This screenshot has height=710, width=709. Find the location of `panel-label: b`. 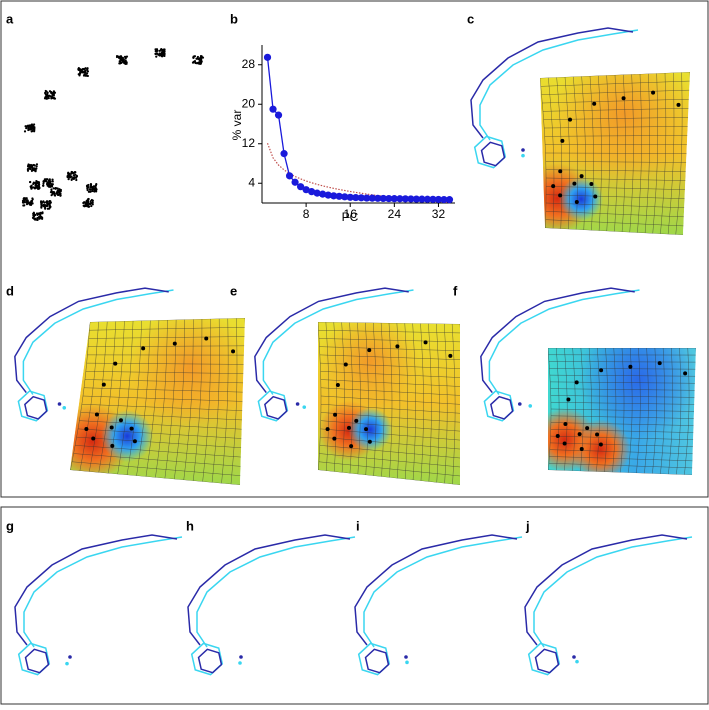

panel-label: b is located at coordinates (234, 18).